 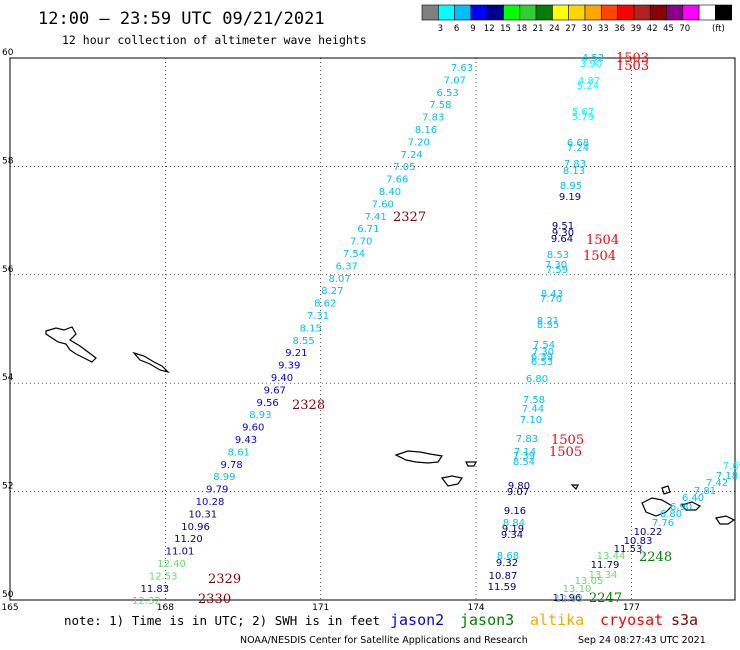 What do you see at coordinates (475, 608) in the screenshot?
I see `lon-label: 174` at bounding box center [475, 608].